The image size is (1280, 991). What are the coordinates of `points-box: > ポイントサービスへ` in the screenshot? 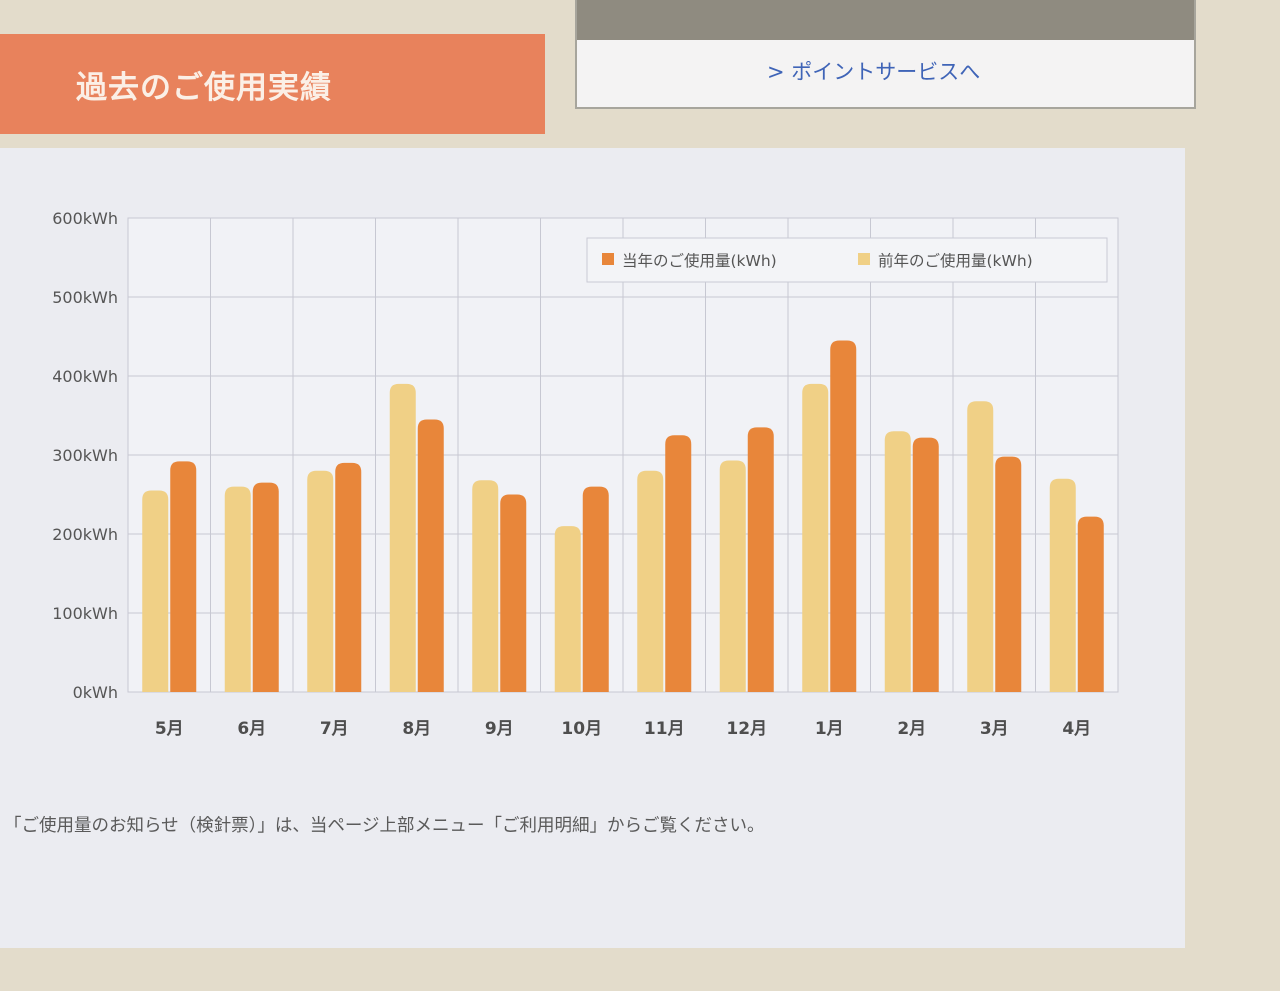 It's located at (885, 54).